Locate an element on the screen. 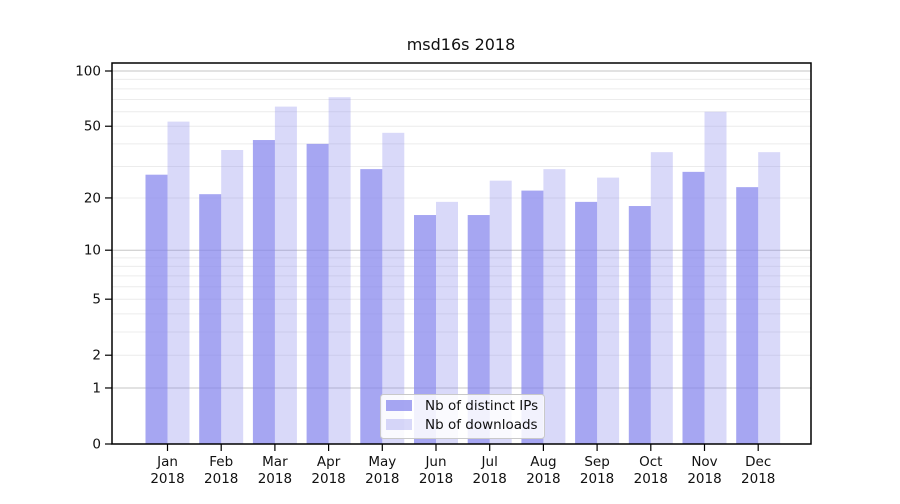 The image size is (900, 504). legend-swatch-distinct-ips is located at coordinates (399, 405).